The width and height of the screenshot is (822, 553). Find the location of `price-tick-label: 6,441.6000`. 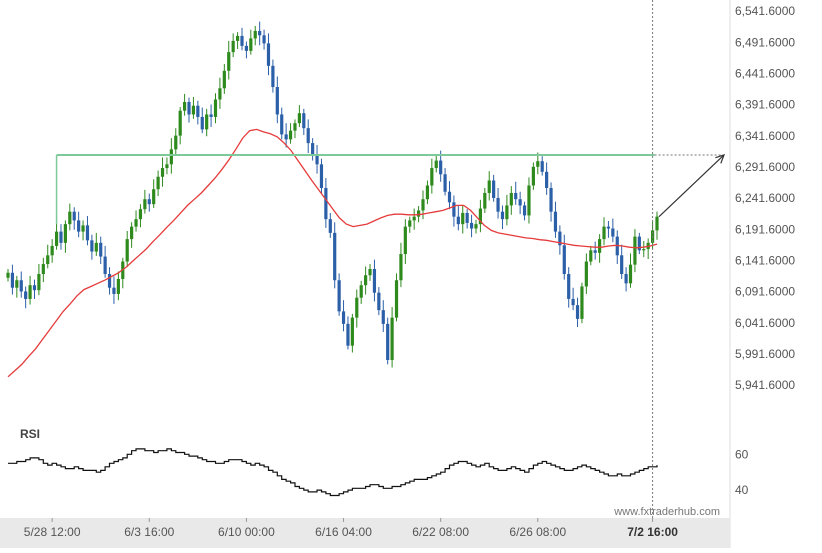

price-tick-label: 6,441.6000 is located at coordinates (765, 74).